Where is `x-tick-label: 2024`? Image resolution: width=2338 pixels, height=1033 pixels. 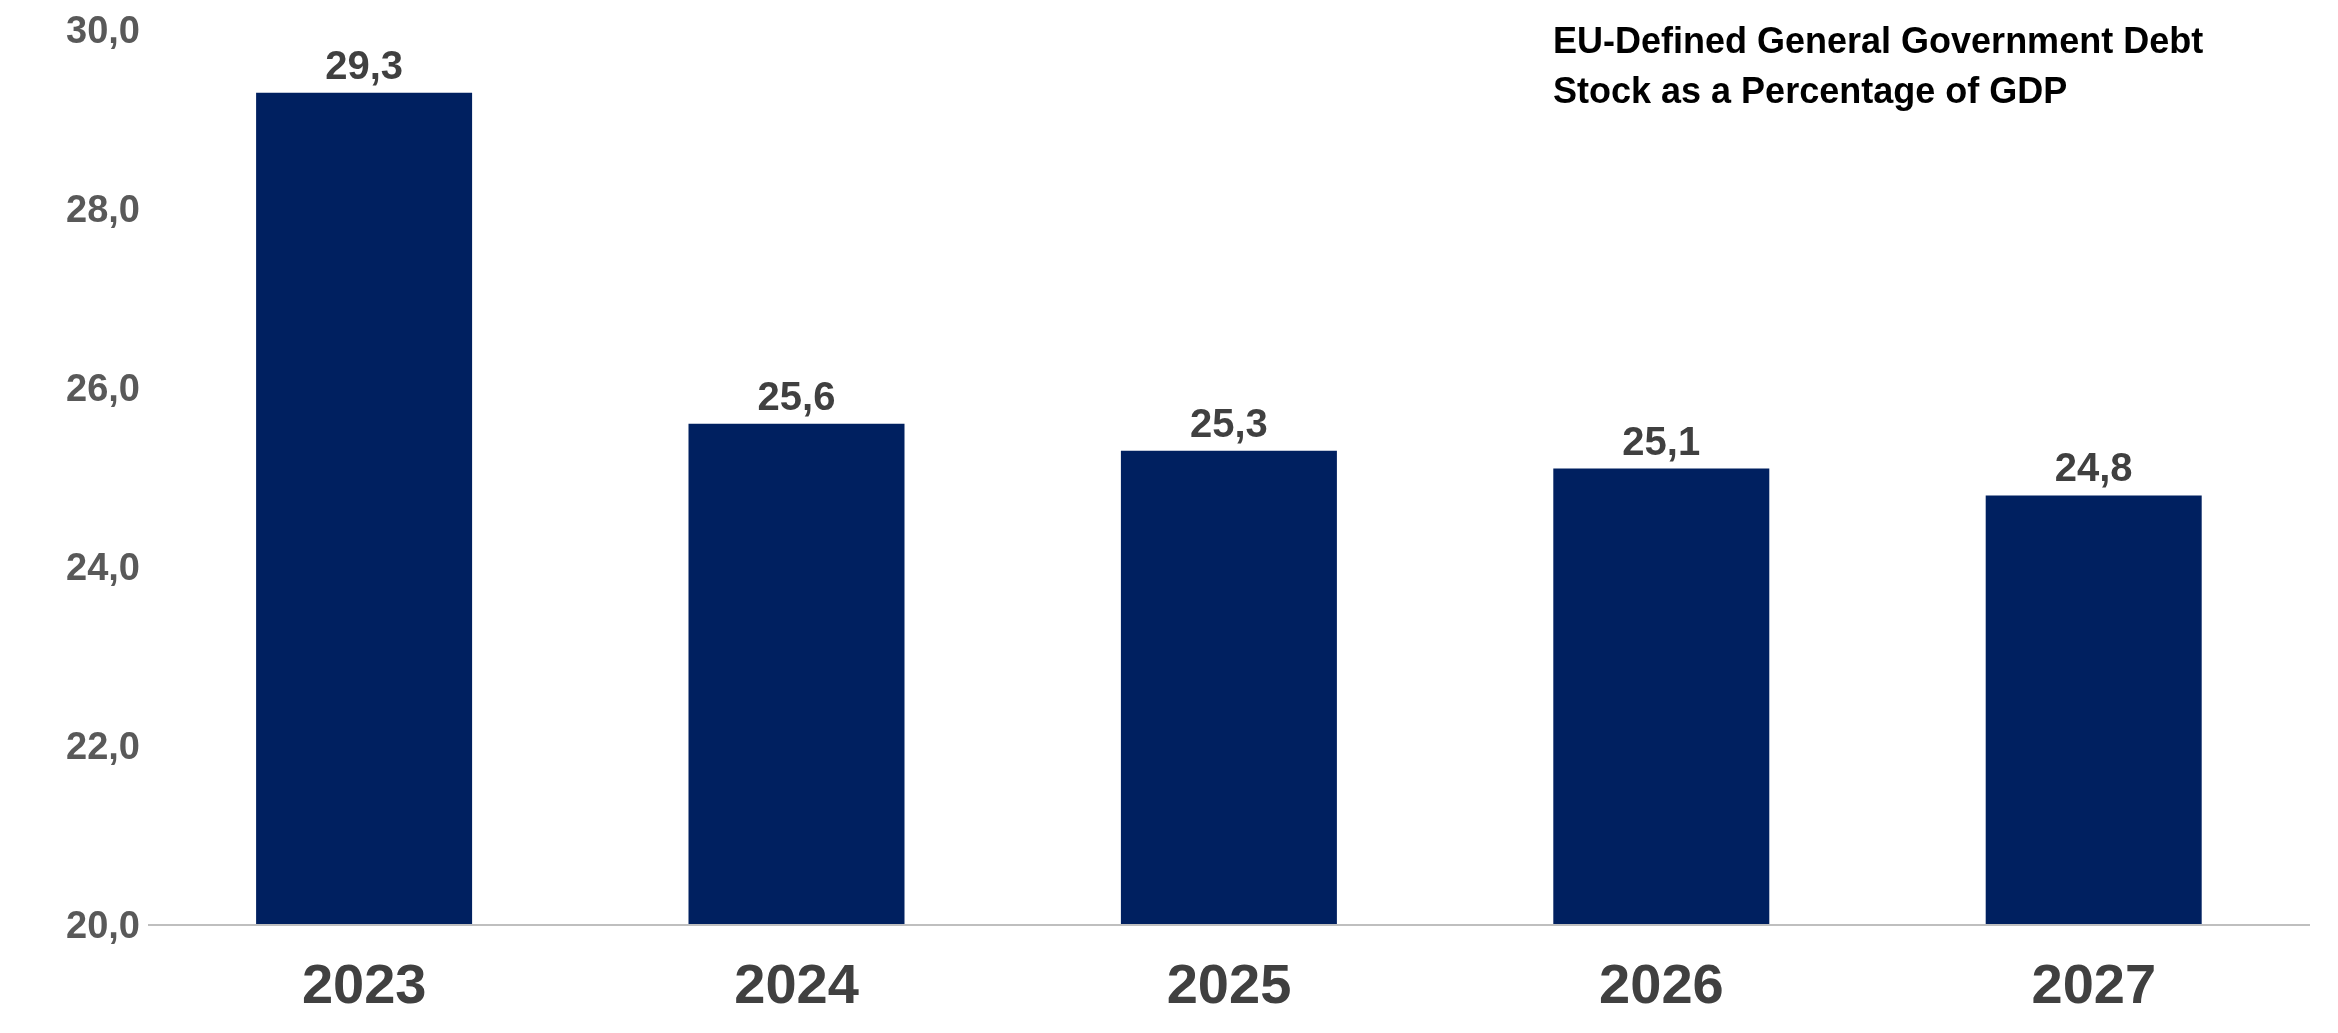
x-tick-label: 2024 is located at coordinates (796, 983).